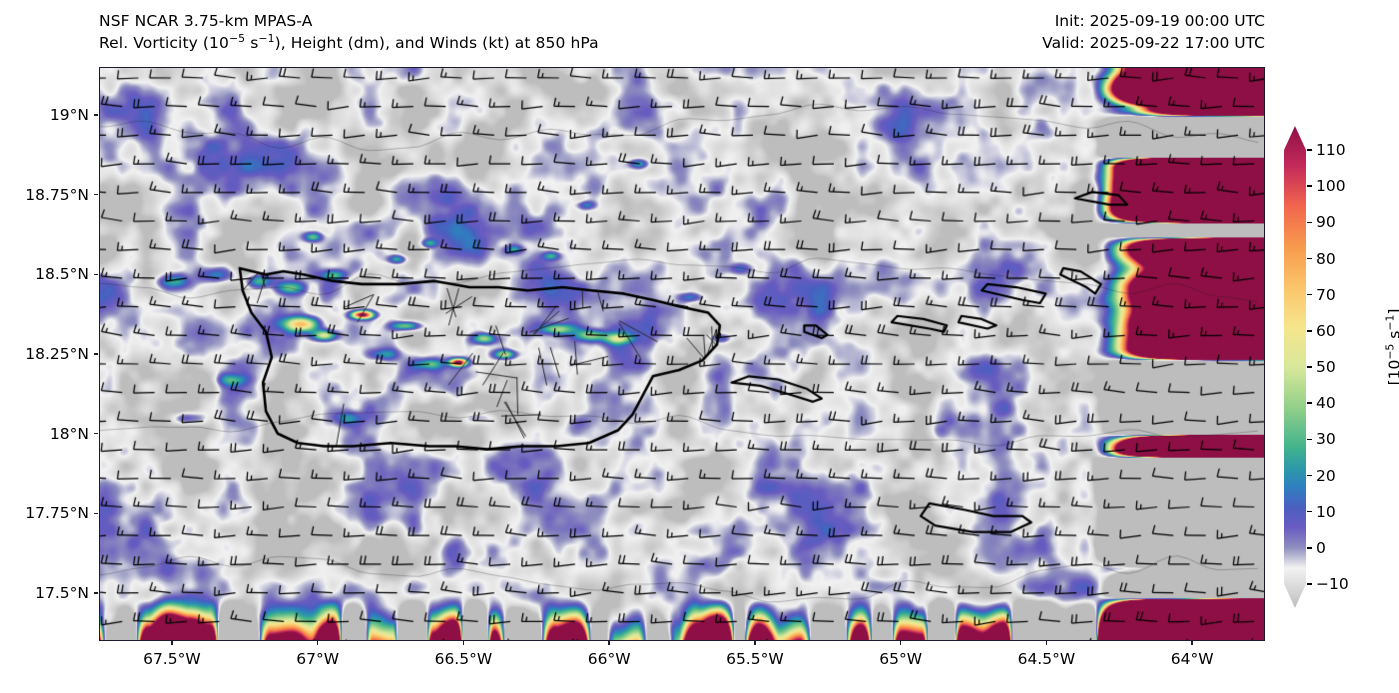  Describe the element at coordinates (62, 274) in the screenshot. I see `y-axis-tick-label: 18.5°N` at that location.